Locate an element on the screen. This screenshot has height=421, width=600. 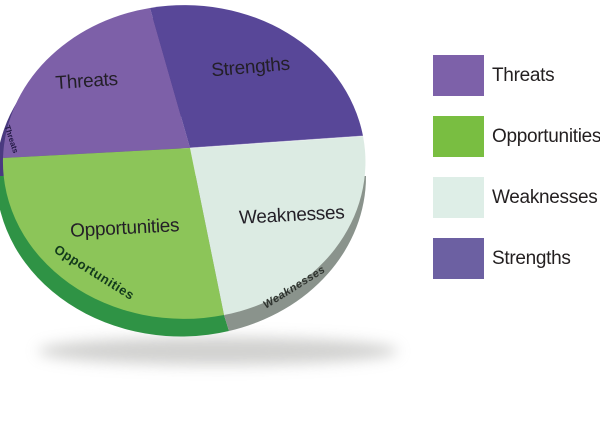
legend-item-weaknesses: Weaknesses is located at coordinates (516, 197).